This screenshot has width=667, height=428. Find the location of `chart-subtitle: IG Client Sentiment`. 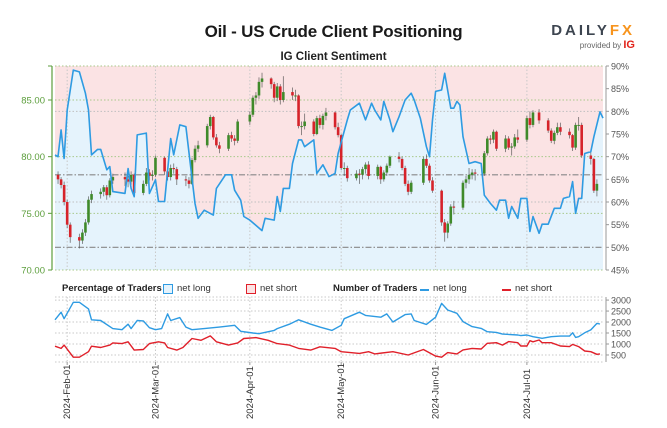

chart-subtitle: IG Client Sentiment is located at coordinates (333, 57).